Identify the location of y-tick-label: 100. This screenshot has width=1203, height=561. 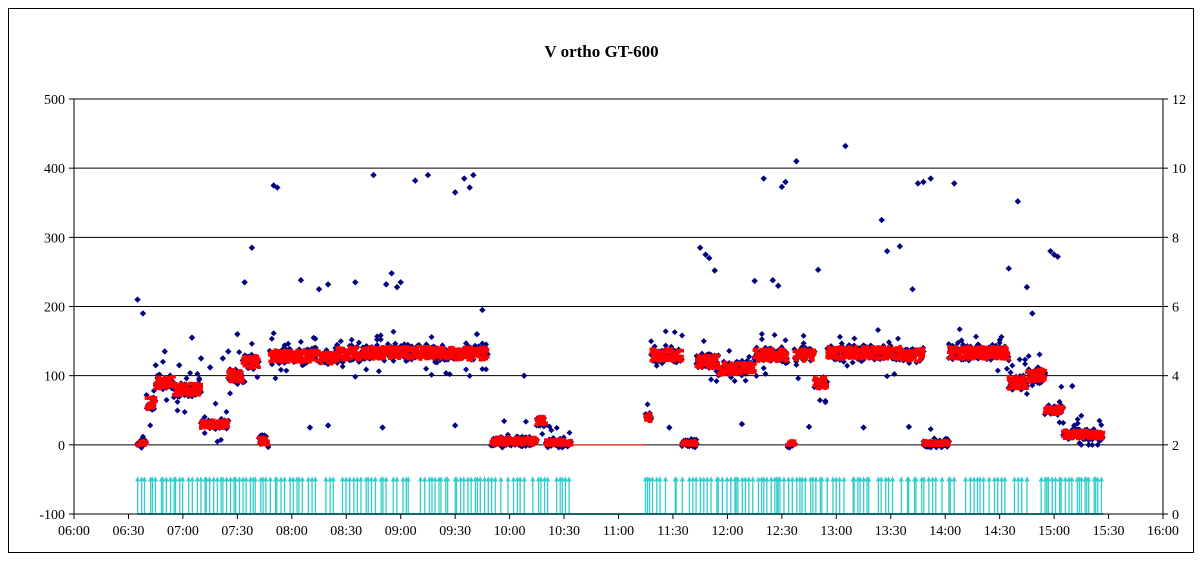
(54, 377).